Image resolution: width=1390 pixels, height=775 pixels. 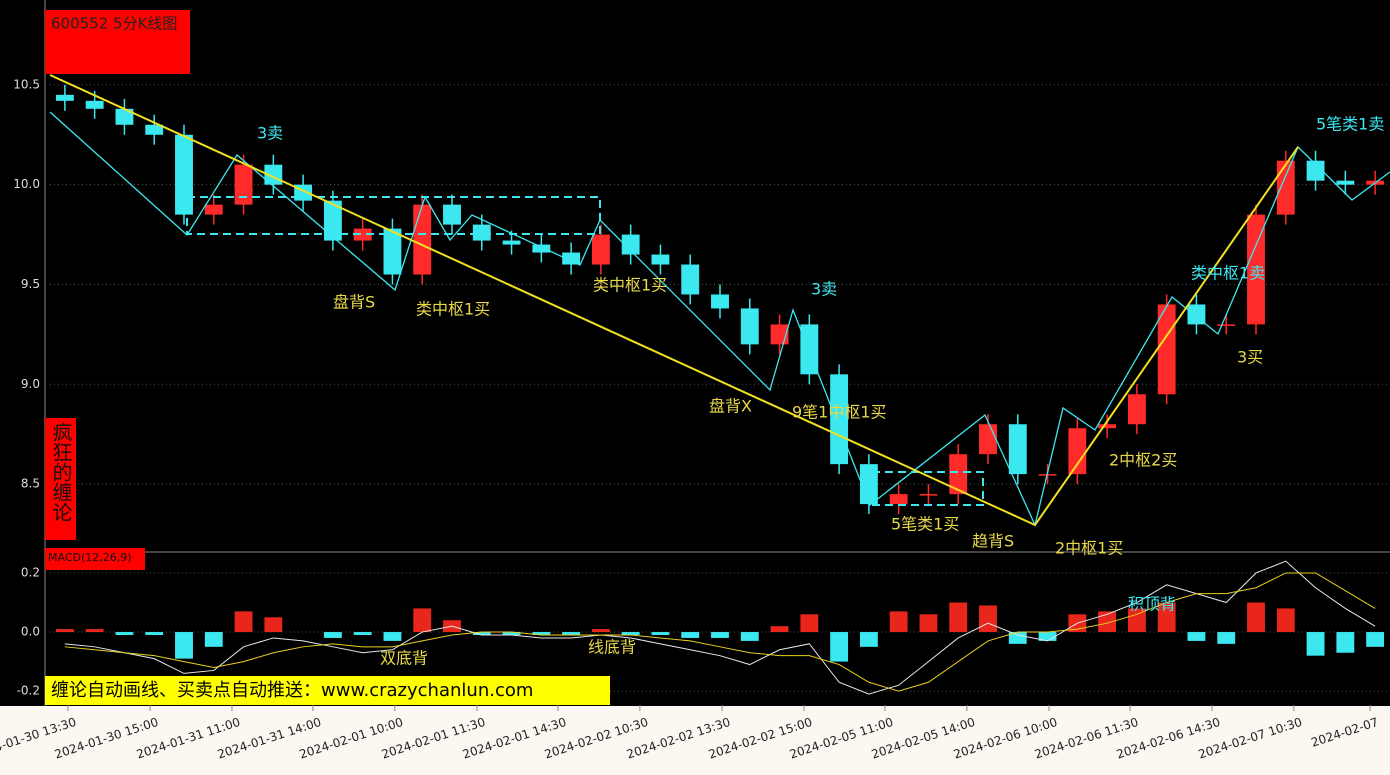 What do you see at coordinates (28, 691) in the screenshot?
I see `y-tick-label: -0.2` at bounding box center [28, 691].